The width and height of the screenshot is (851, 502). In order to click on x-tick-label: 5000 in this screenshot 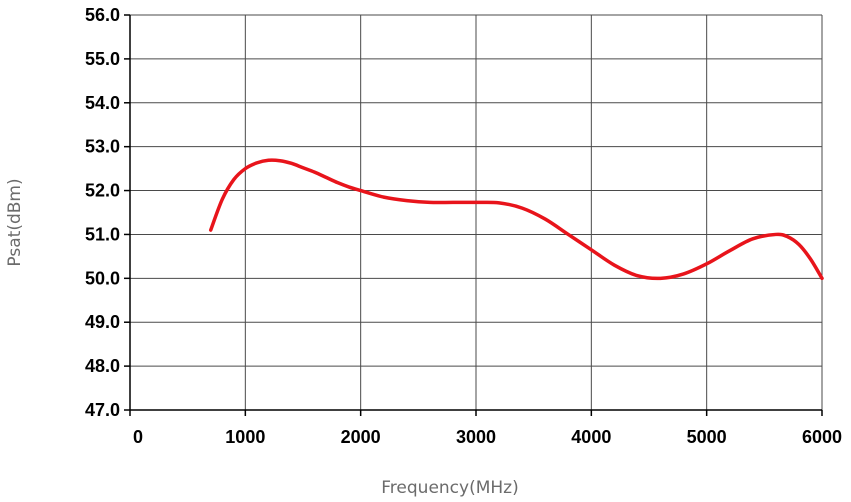, I will do `click(707, 437)`.